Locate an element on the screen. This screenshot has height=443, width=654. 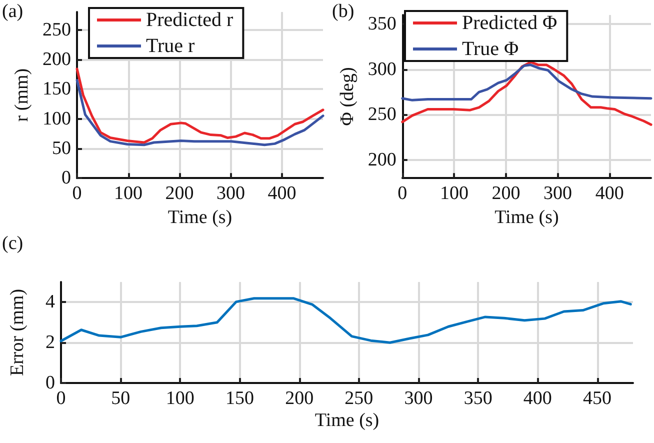
y-tick-label: 350 is located at coordinates (382, 24).